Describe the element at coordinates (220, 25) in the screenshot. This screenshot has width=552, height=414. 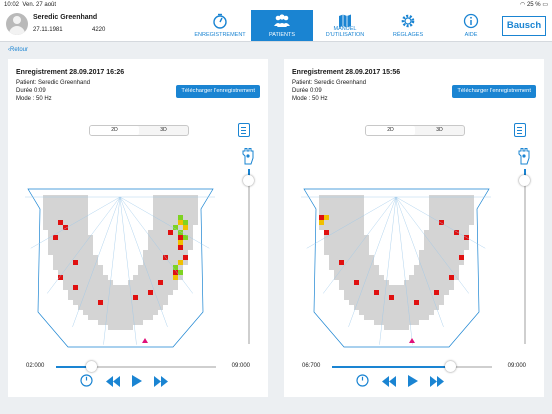
I see `tab-enregistrement: ENREGISTREMENT` at that location.